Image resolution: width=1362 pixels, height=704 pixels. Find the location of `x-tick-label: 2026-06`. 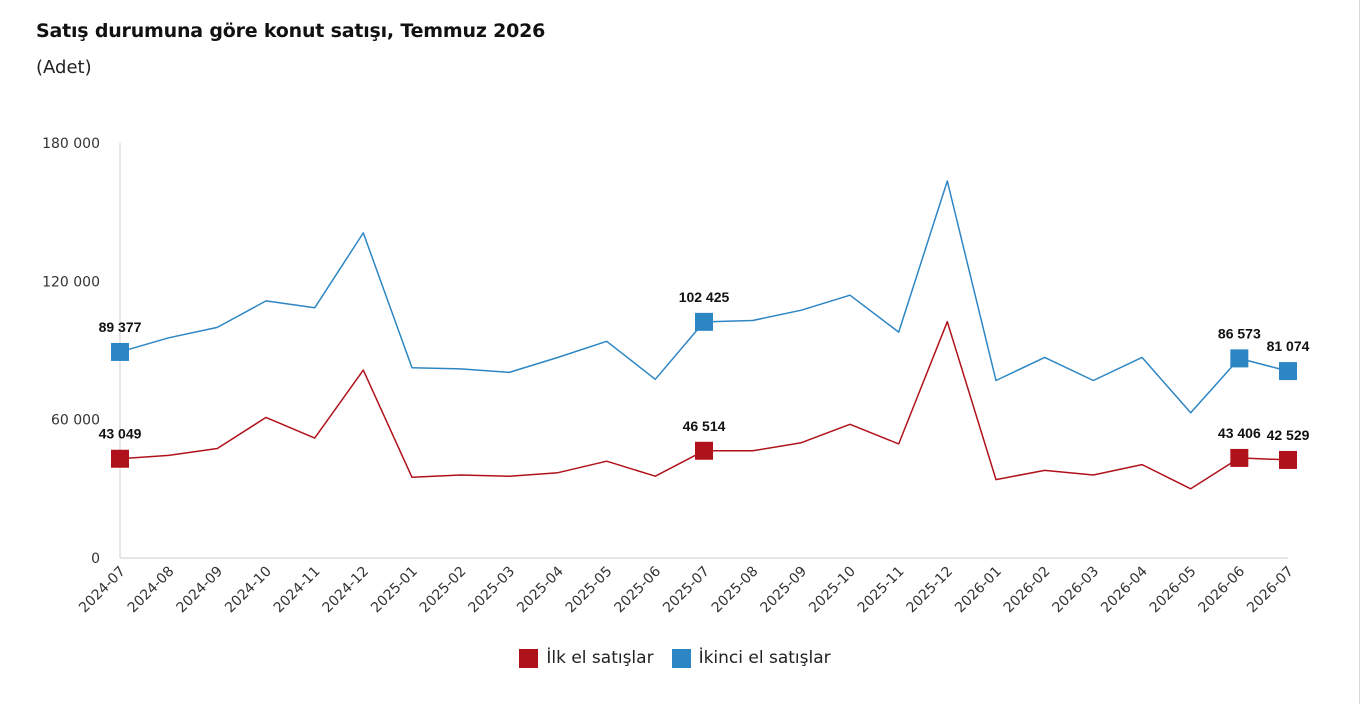

x-tick-label: 2026-06 is located at coordinates (1221, 589).